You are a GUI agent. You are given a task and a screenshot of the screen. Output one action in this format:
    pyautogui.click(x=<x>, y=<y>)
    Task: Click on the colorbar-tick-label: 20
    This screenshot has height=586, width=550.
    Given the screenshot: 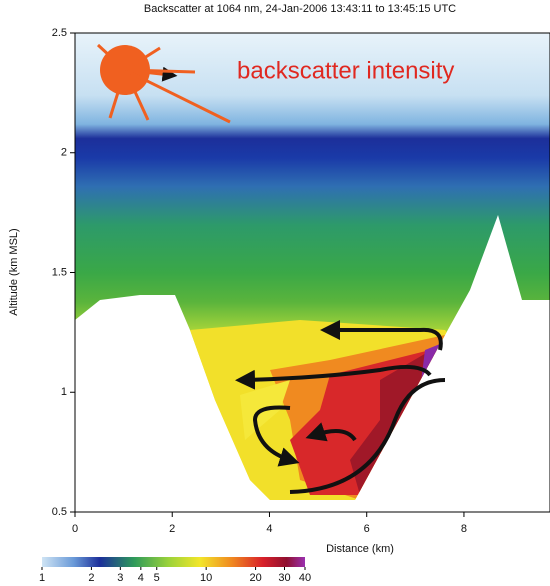 What is the action you would take?
    pyautogui.click(x=255, y=578)
    